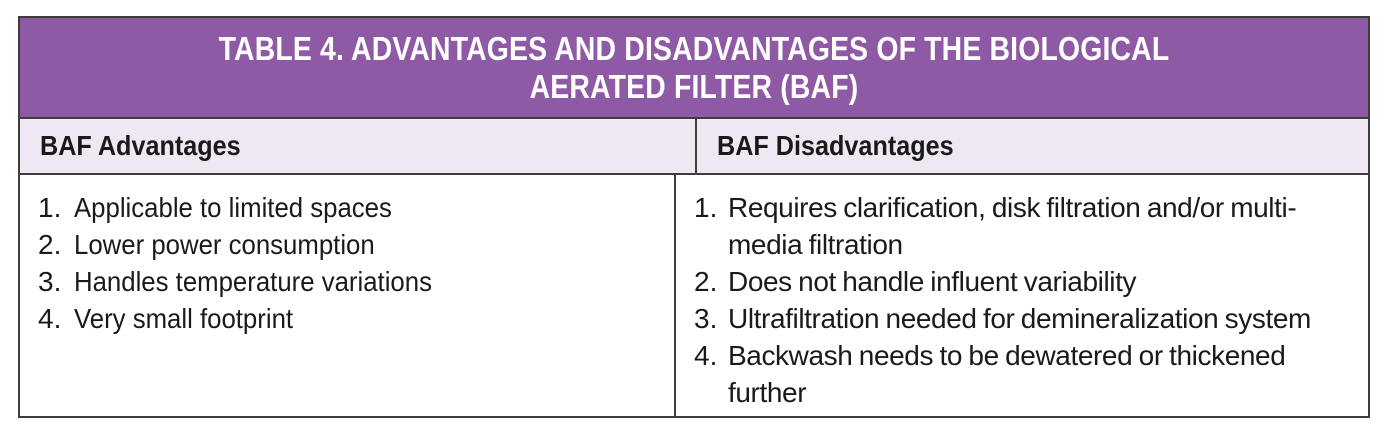 Image resolution: width=1389 pixels, height=438 pixels. I want to click on table-header-row: BAF Advantages BAF Disadvantages, so click(694, 147).